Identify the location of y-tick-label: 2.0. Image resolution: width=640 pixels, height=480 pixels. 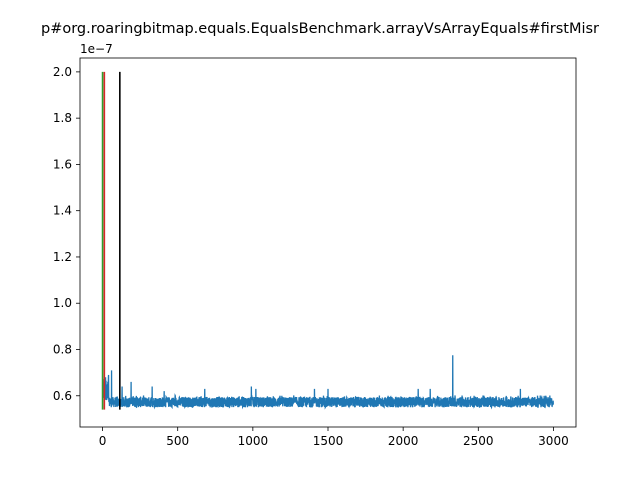
(62, 72).